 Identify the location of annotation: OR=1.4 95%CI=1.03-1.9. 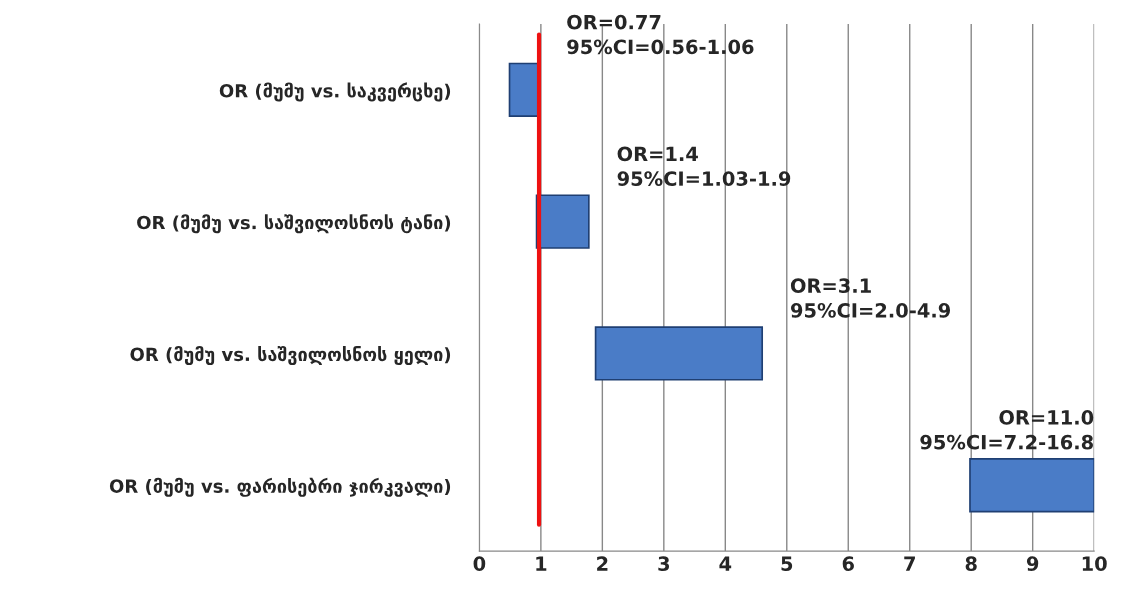
(704, 166).